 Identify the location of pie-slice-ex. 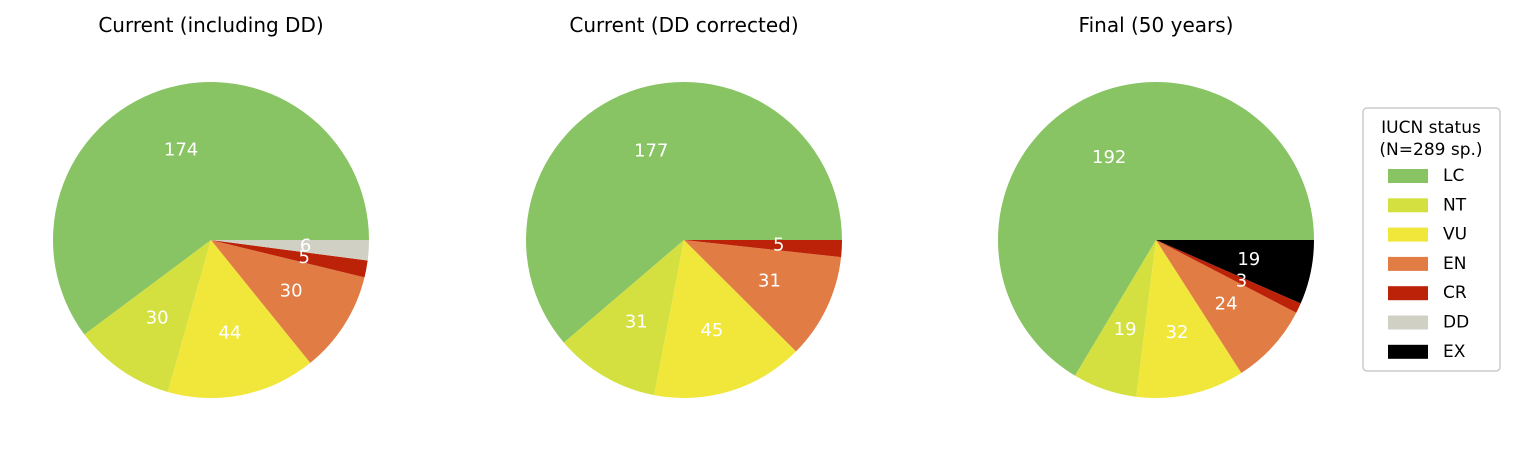
(1235, 272).